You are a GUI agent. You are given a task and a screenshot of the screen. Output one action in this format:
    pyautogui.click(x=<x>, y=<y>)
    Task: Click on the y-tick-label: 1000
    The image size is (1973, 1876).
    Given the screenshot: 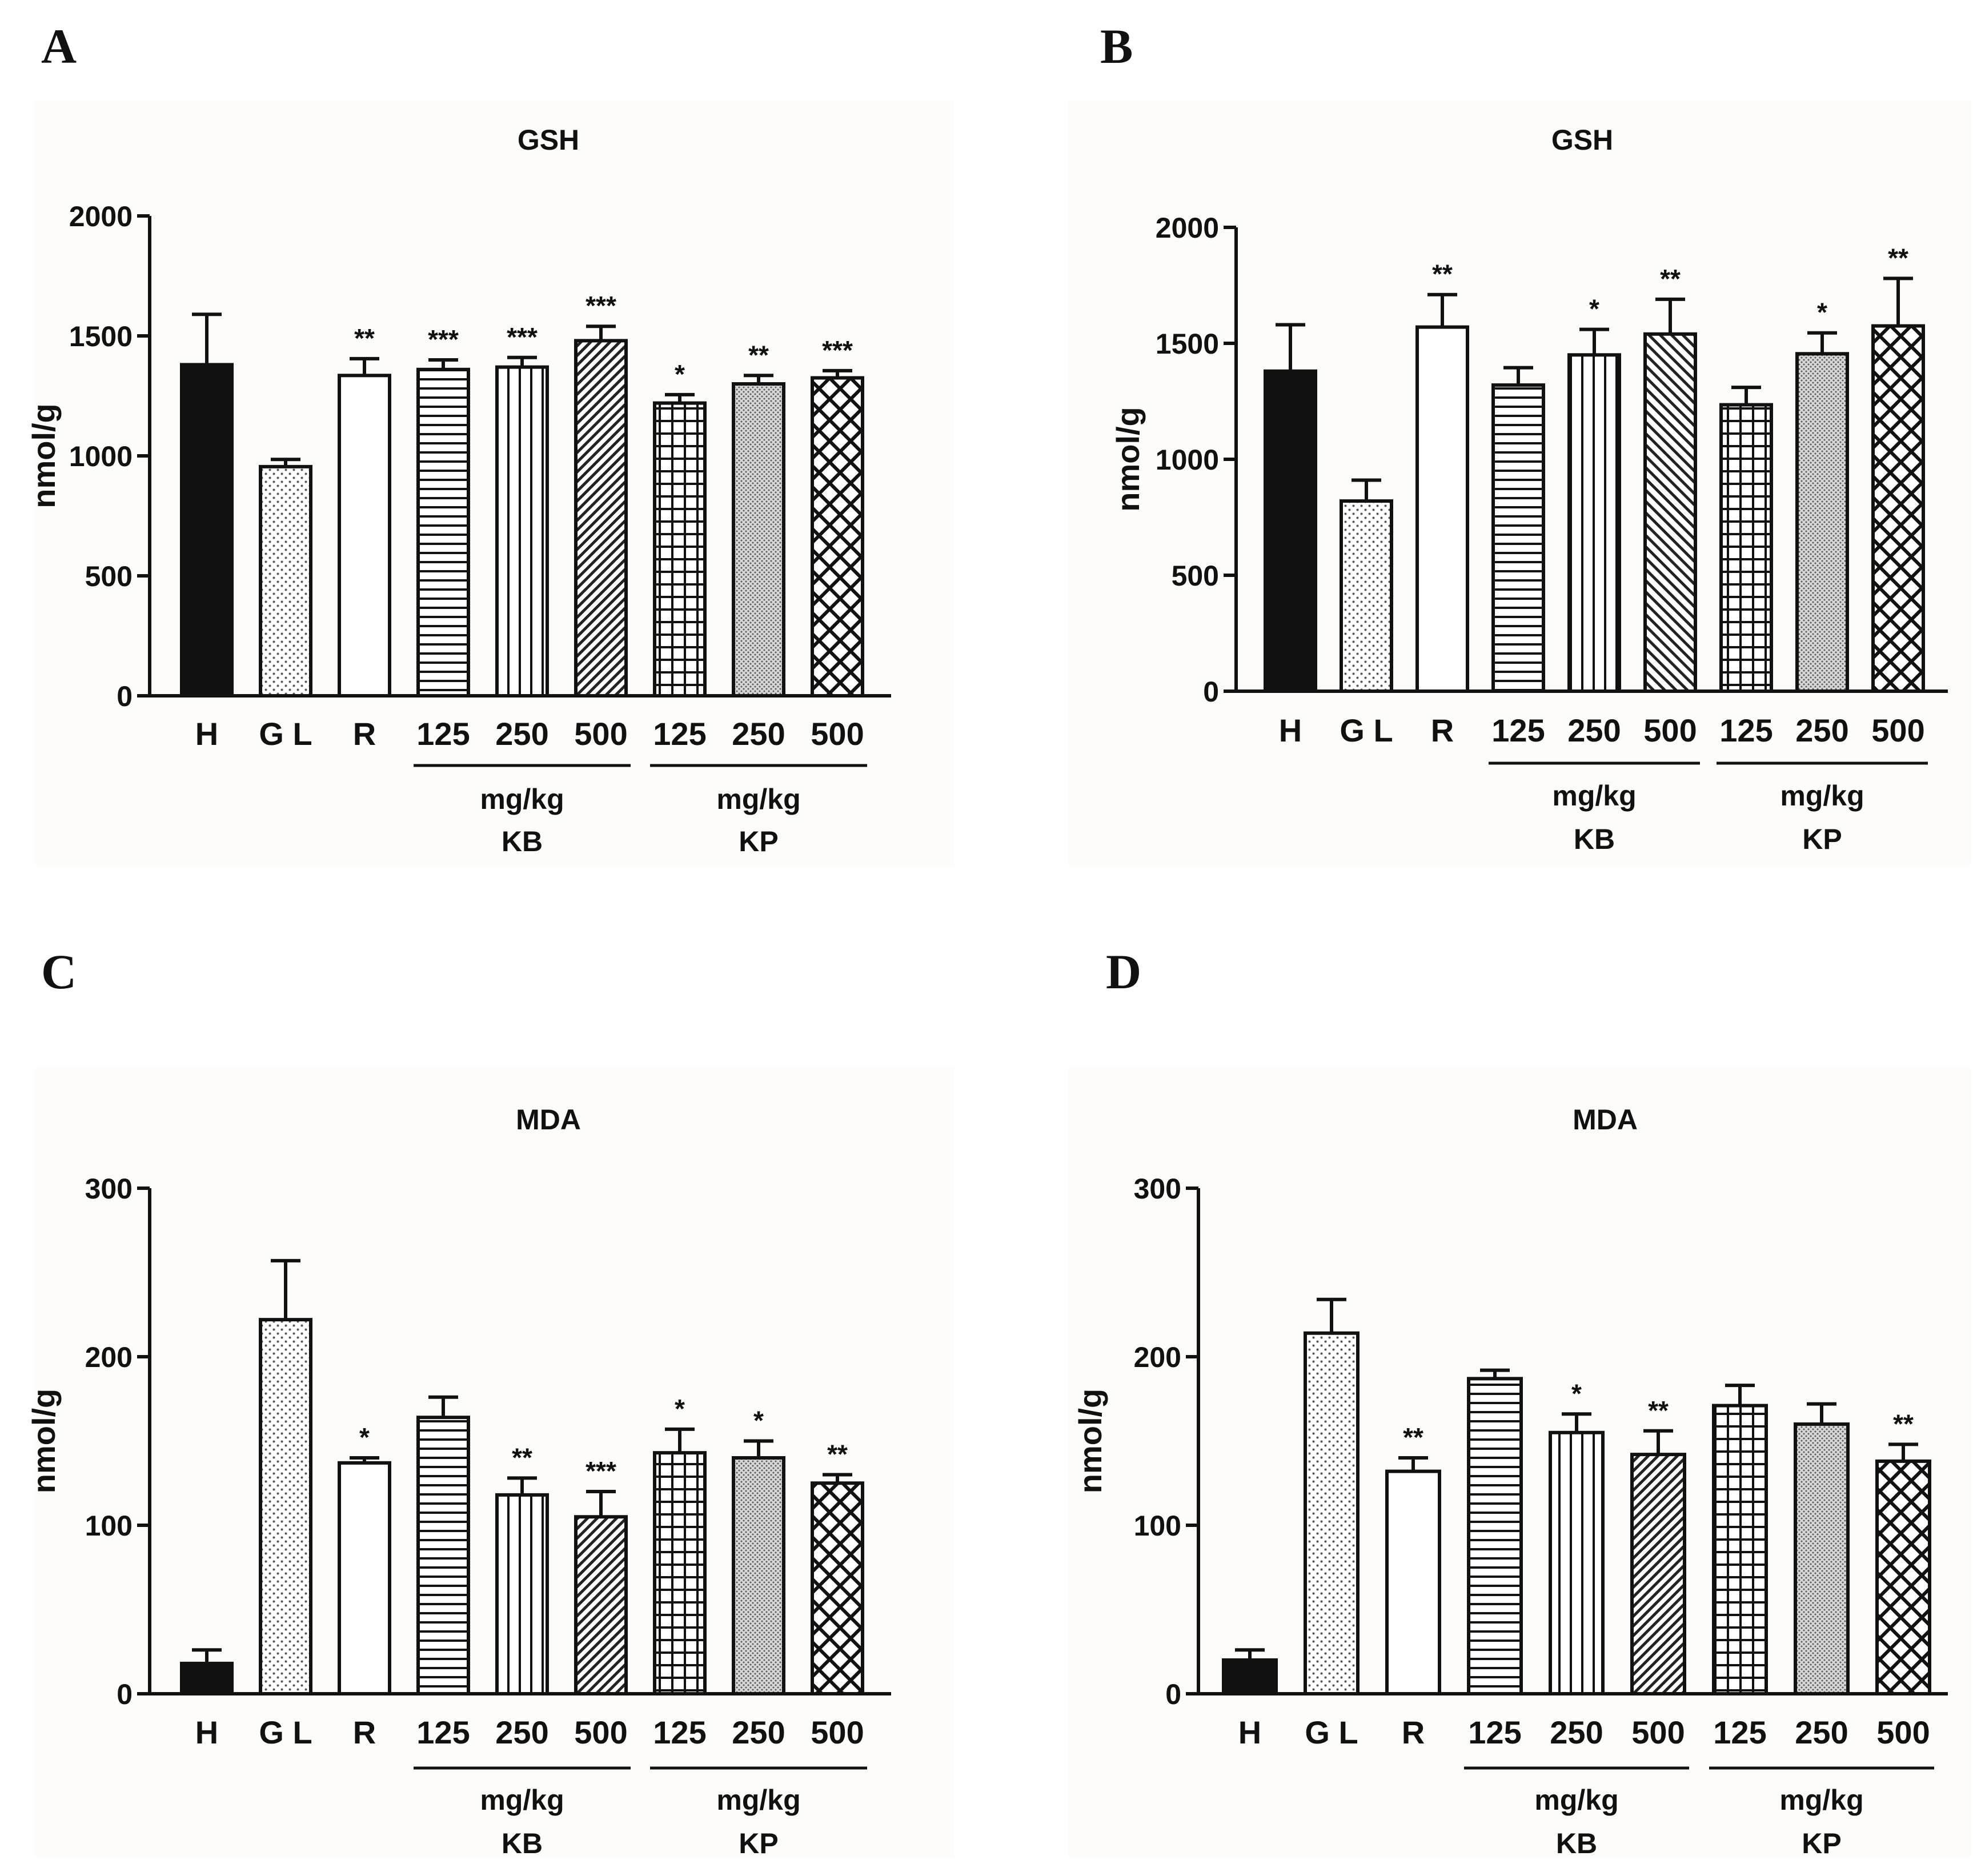 What is the action you would take?
    pyautogui.click(x=1188, y=460)
    